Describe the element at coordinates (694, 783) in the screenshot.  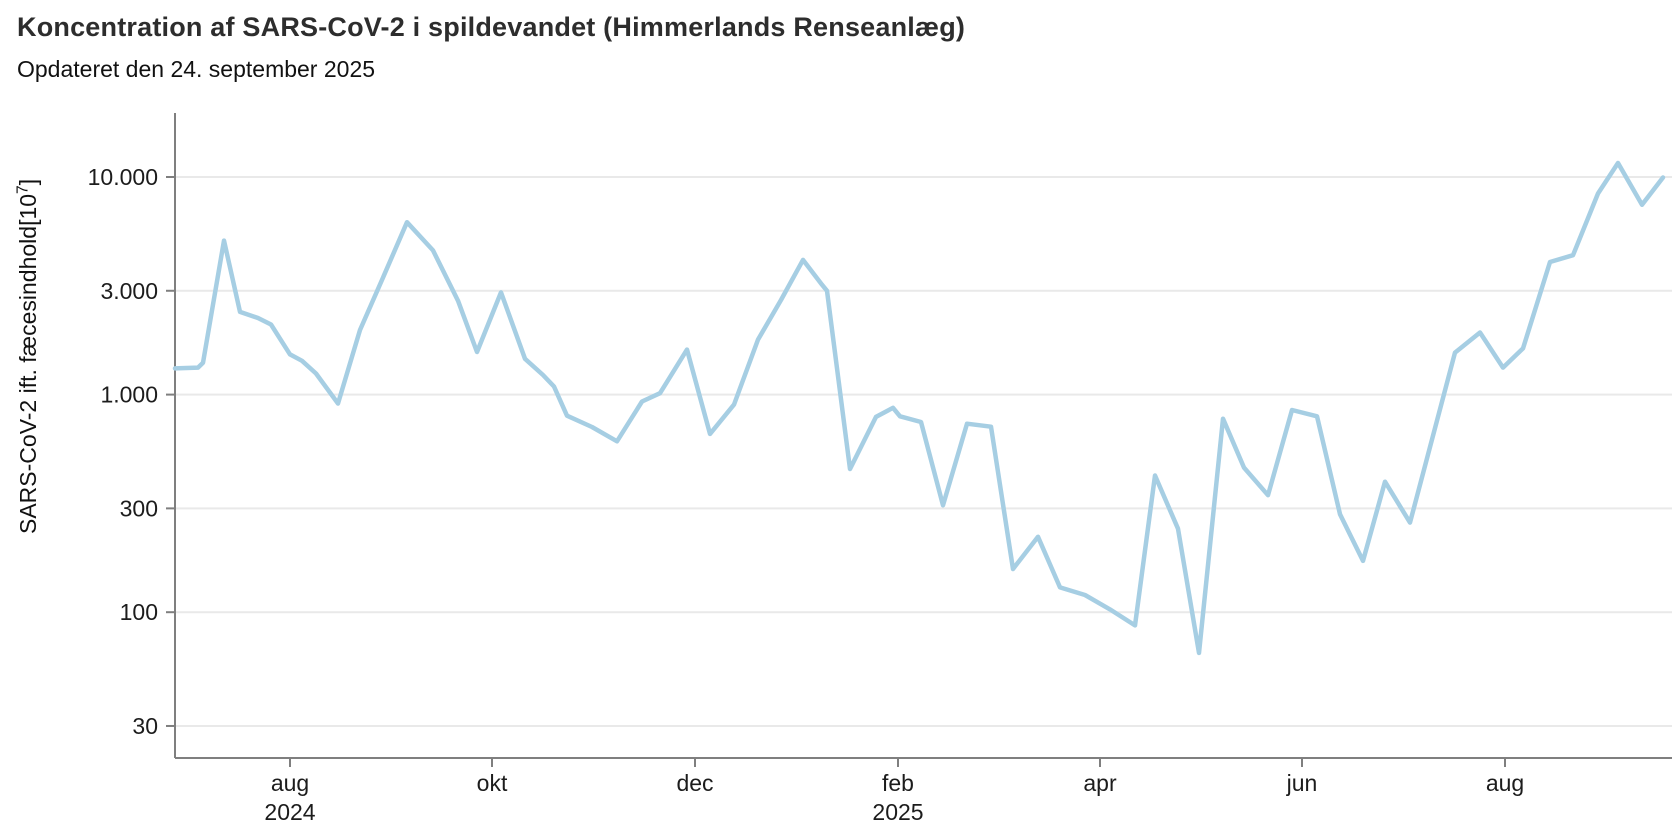
I see `x-tick-label: dec` at that location.